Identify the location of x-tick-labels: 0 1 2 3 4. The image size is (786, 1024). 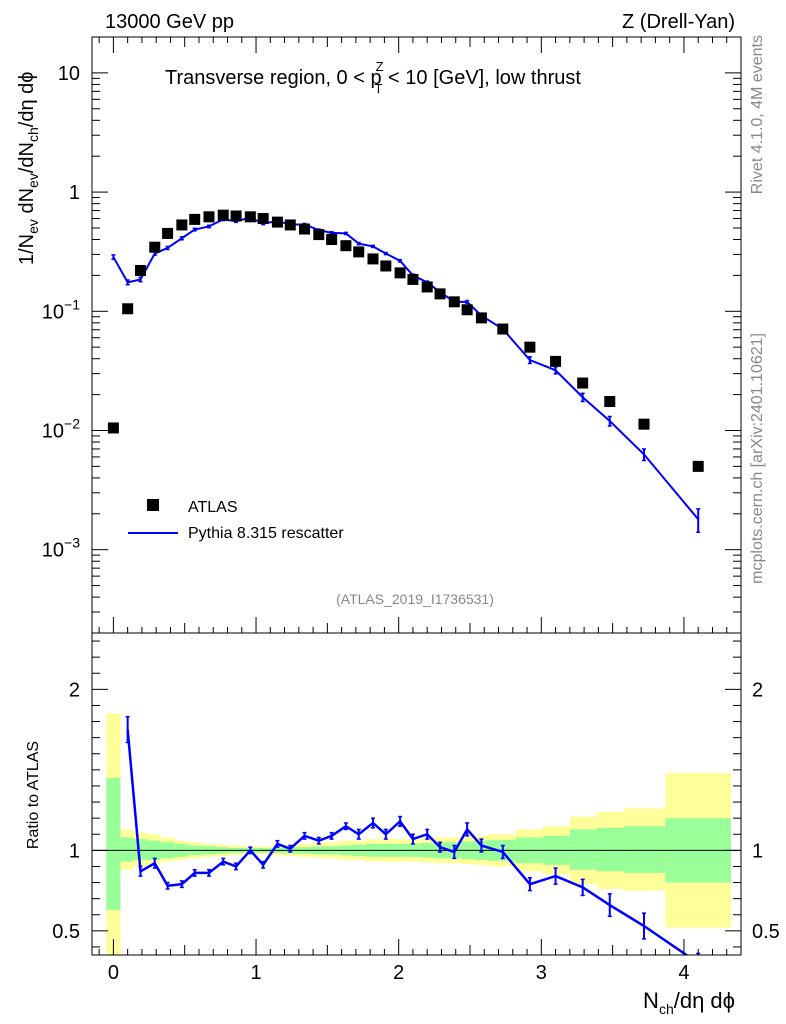
(399, 973).